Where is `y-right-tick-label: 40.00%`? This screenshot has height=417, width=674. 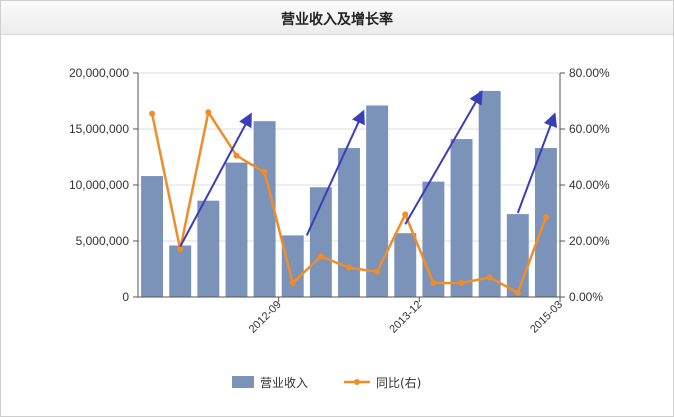 y-right-tick-label: 40.00% is located at coordinates (589, 185).